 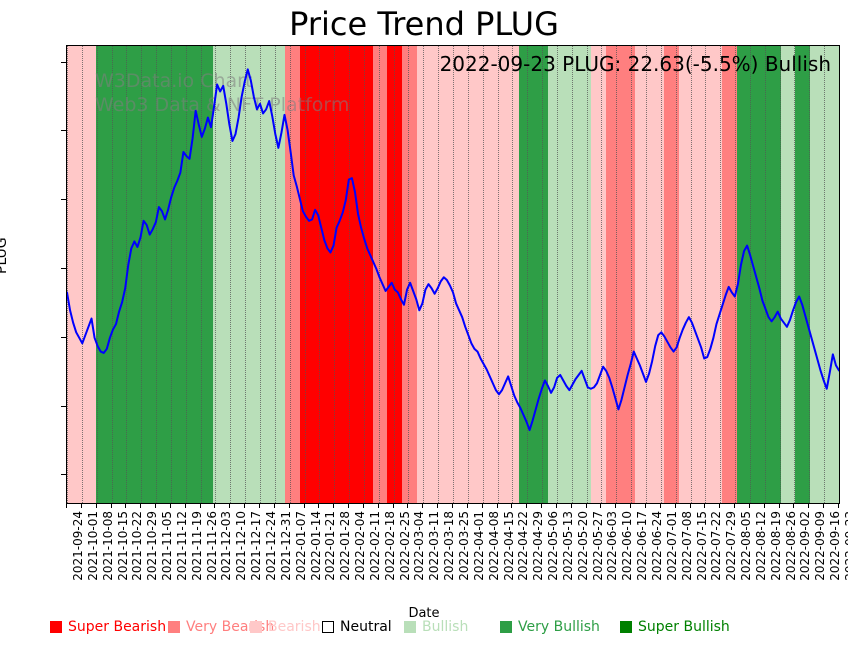 I want to click on legend-item: Bearish, so click(x=285, y=627).